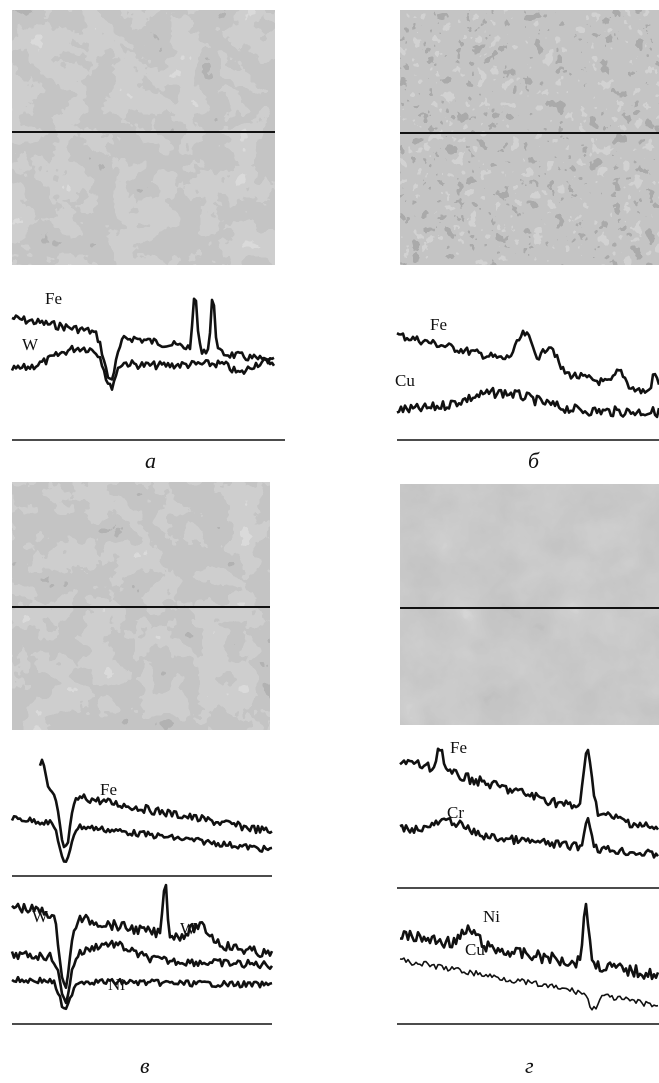  I want to click on curve-label: Cr, so click(455, 812).